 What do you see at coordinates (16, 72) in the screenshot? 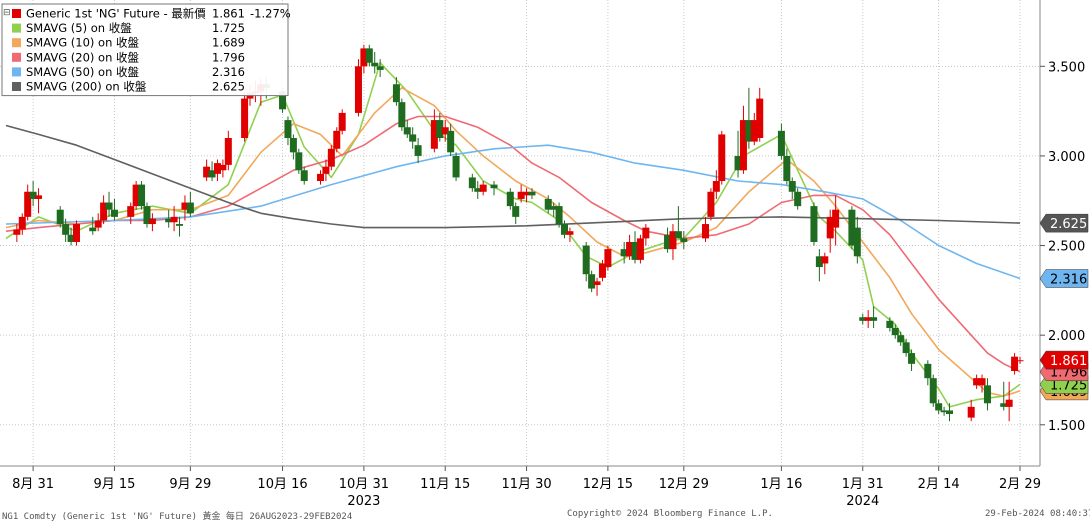
I see `legend-swatch` at bounding box center [16, 72].